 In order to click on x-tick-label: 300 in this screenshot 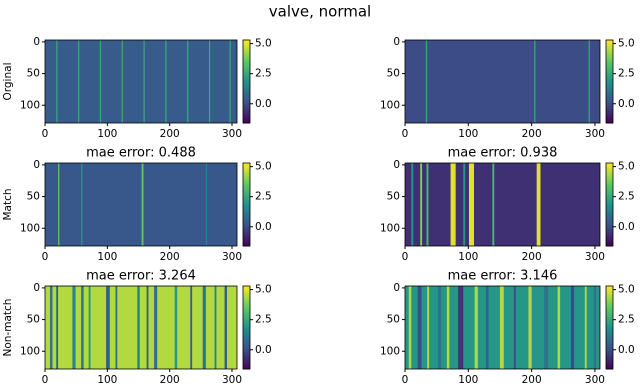, I will do `click(595, 134)`.